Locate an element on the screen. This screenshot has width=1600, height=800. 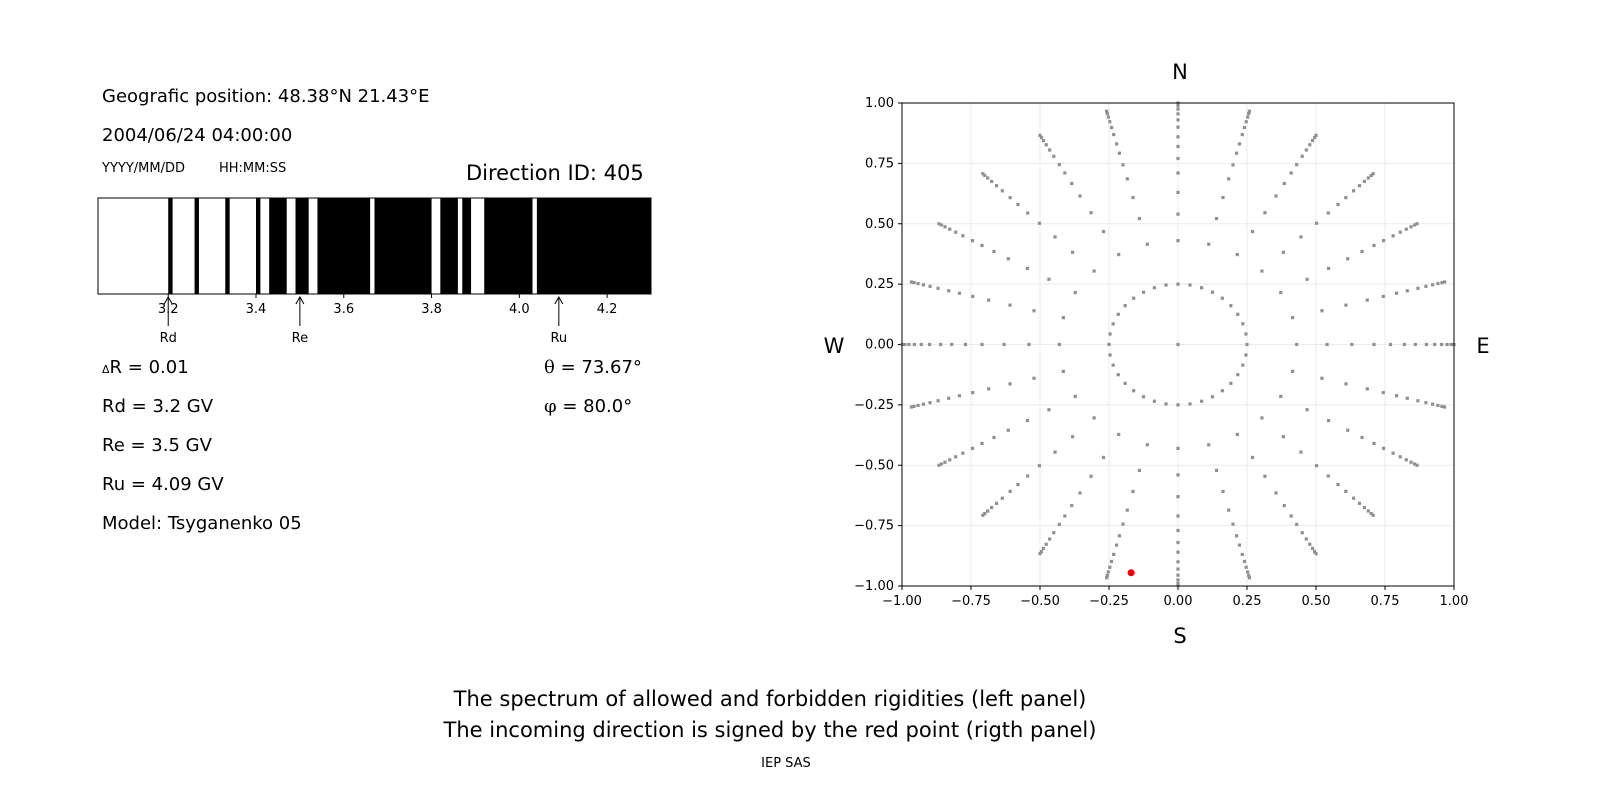
y-tick-label: −0.50 is located at coordinates (874, 465).